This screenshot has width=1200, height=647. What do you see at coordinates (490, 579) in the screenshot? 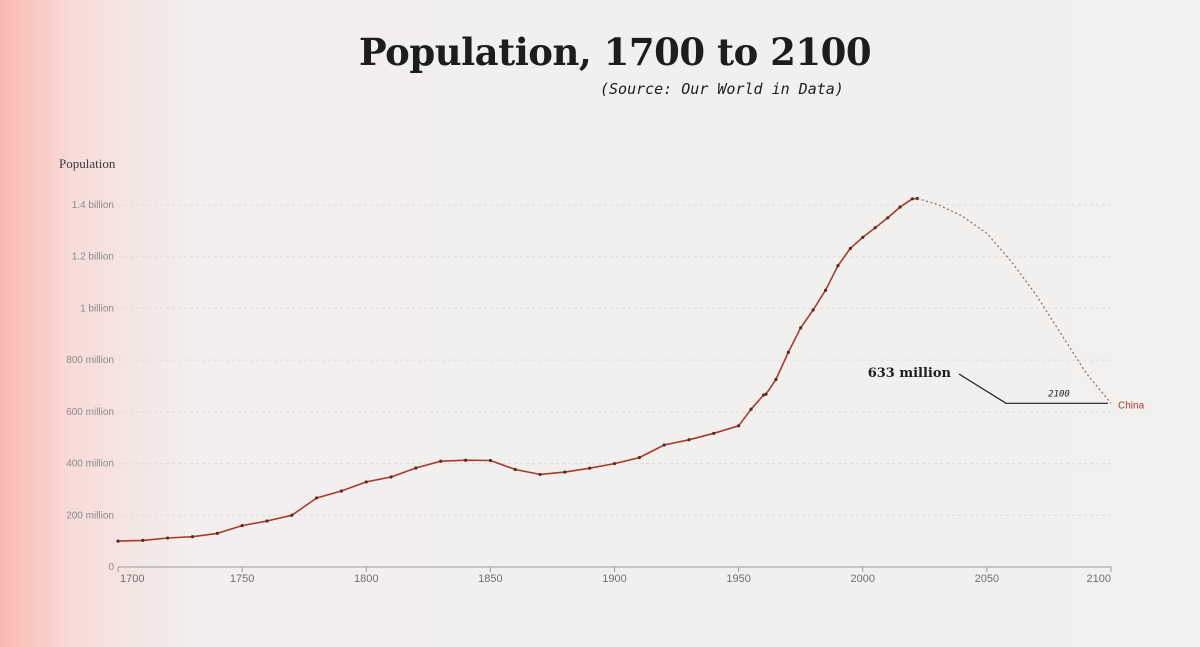
I see `x-tick-label: 1850` at bounding box center [490, 579].